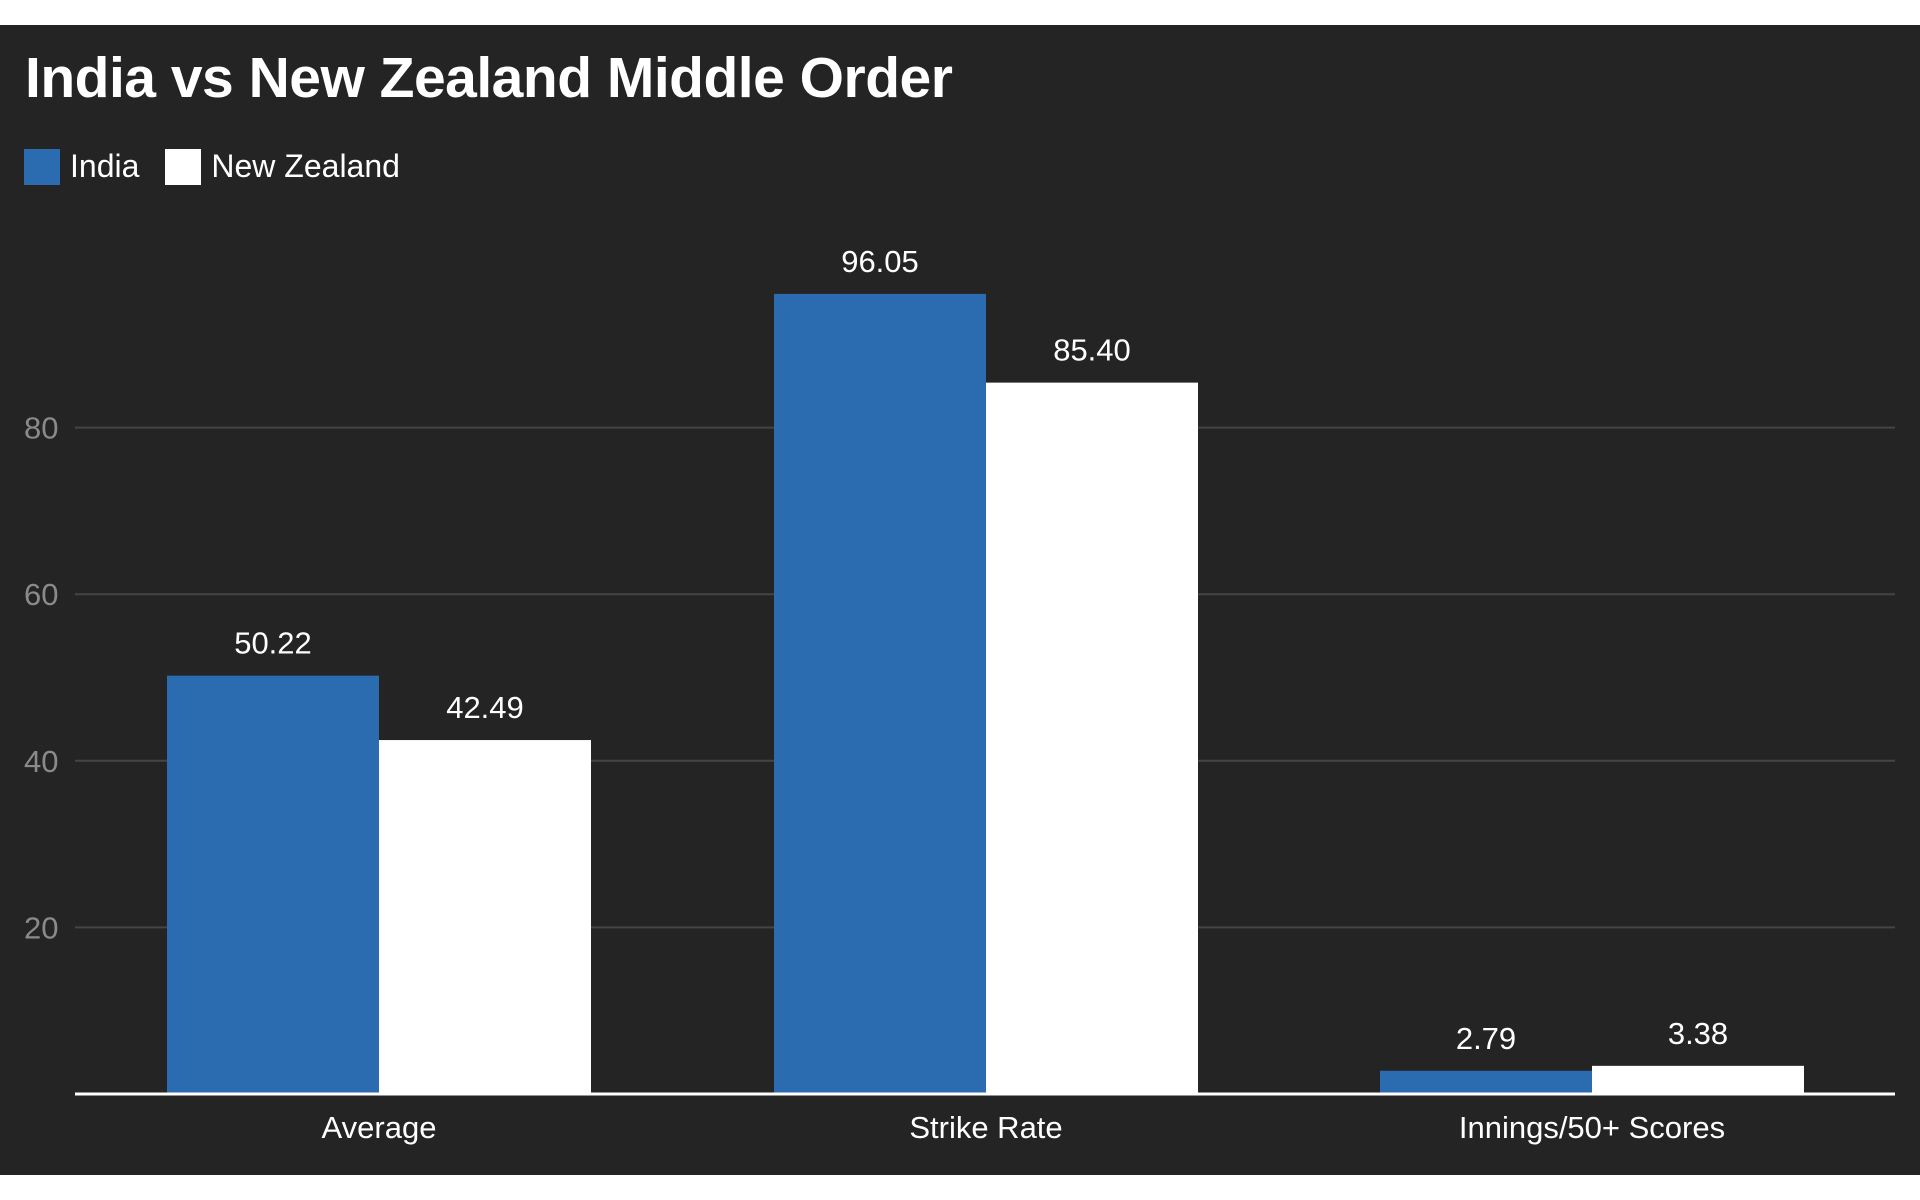  Describe the element at coordinates (960, 1187) in the screenshot. I see `bottom-strip` at that location.